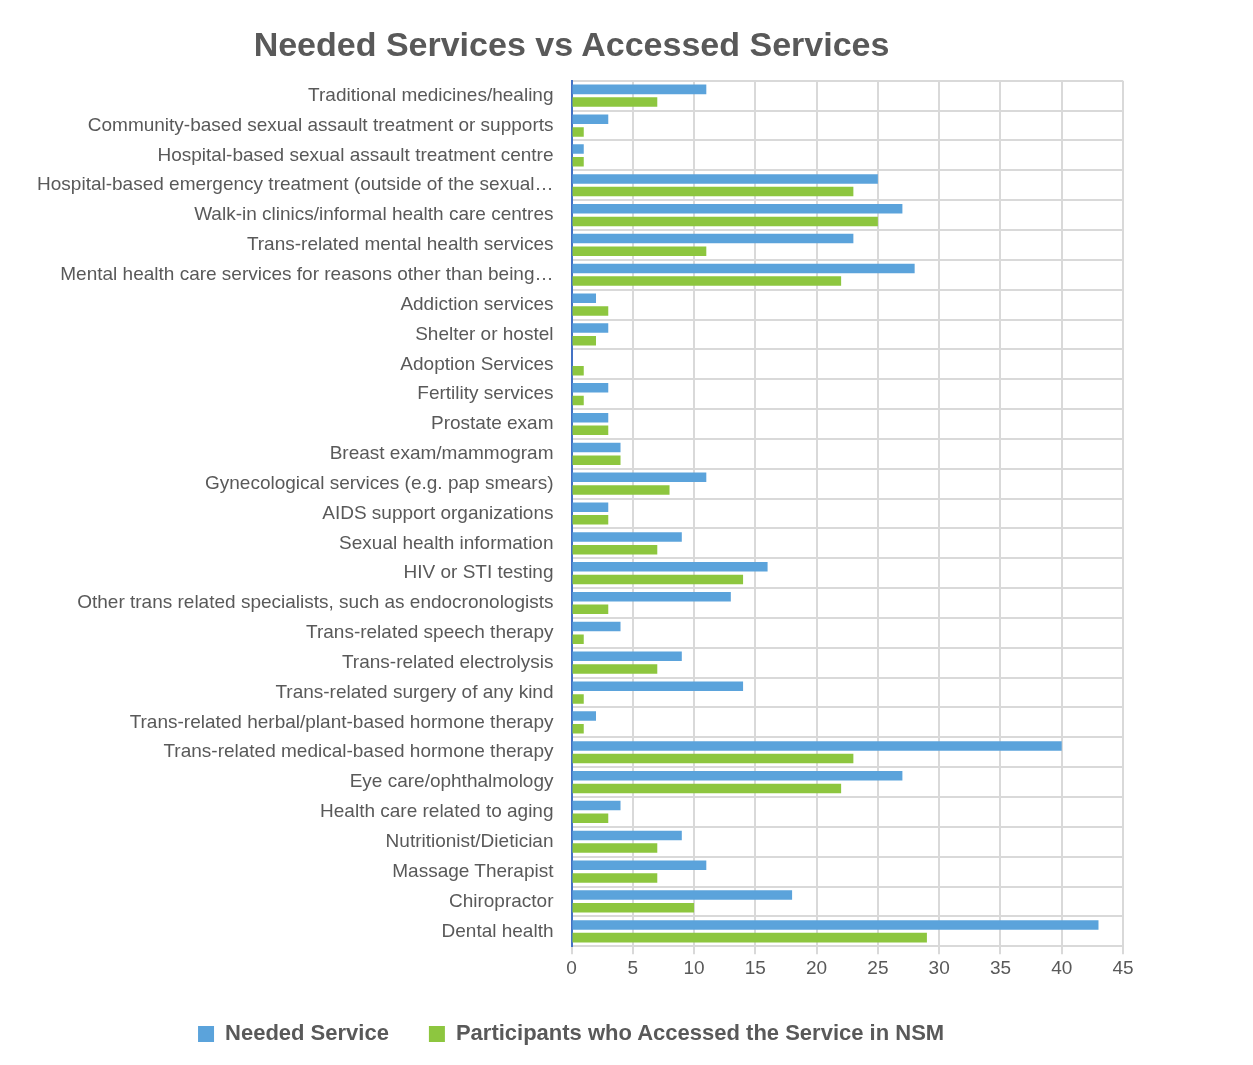  What do you see at coordinates (430, 632) in the screenshot?
I see `y-tick-label: Trans-related speech therapy` at bounding box center [430, 632].